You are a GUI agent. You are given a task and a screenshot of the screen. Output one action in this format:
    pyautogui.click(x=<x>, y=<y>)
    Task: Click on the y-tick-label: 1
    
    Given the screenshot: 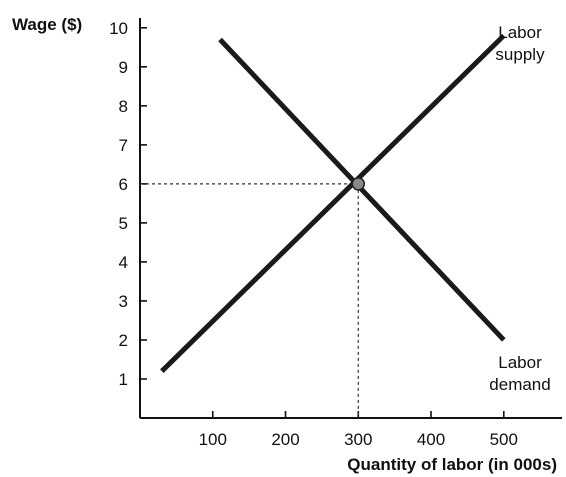 What is the action you would take?
    pyautogui.click(x=123, y=379)
    